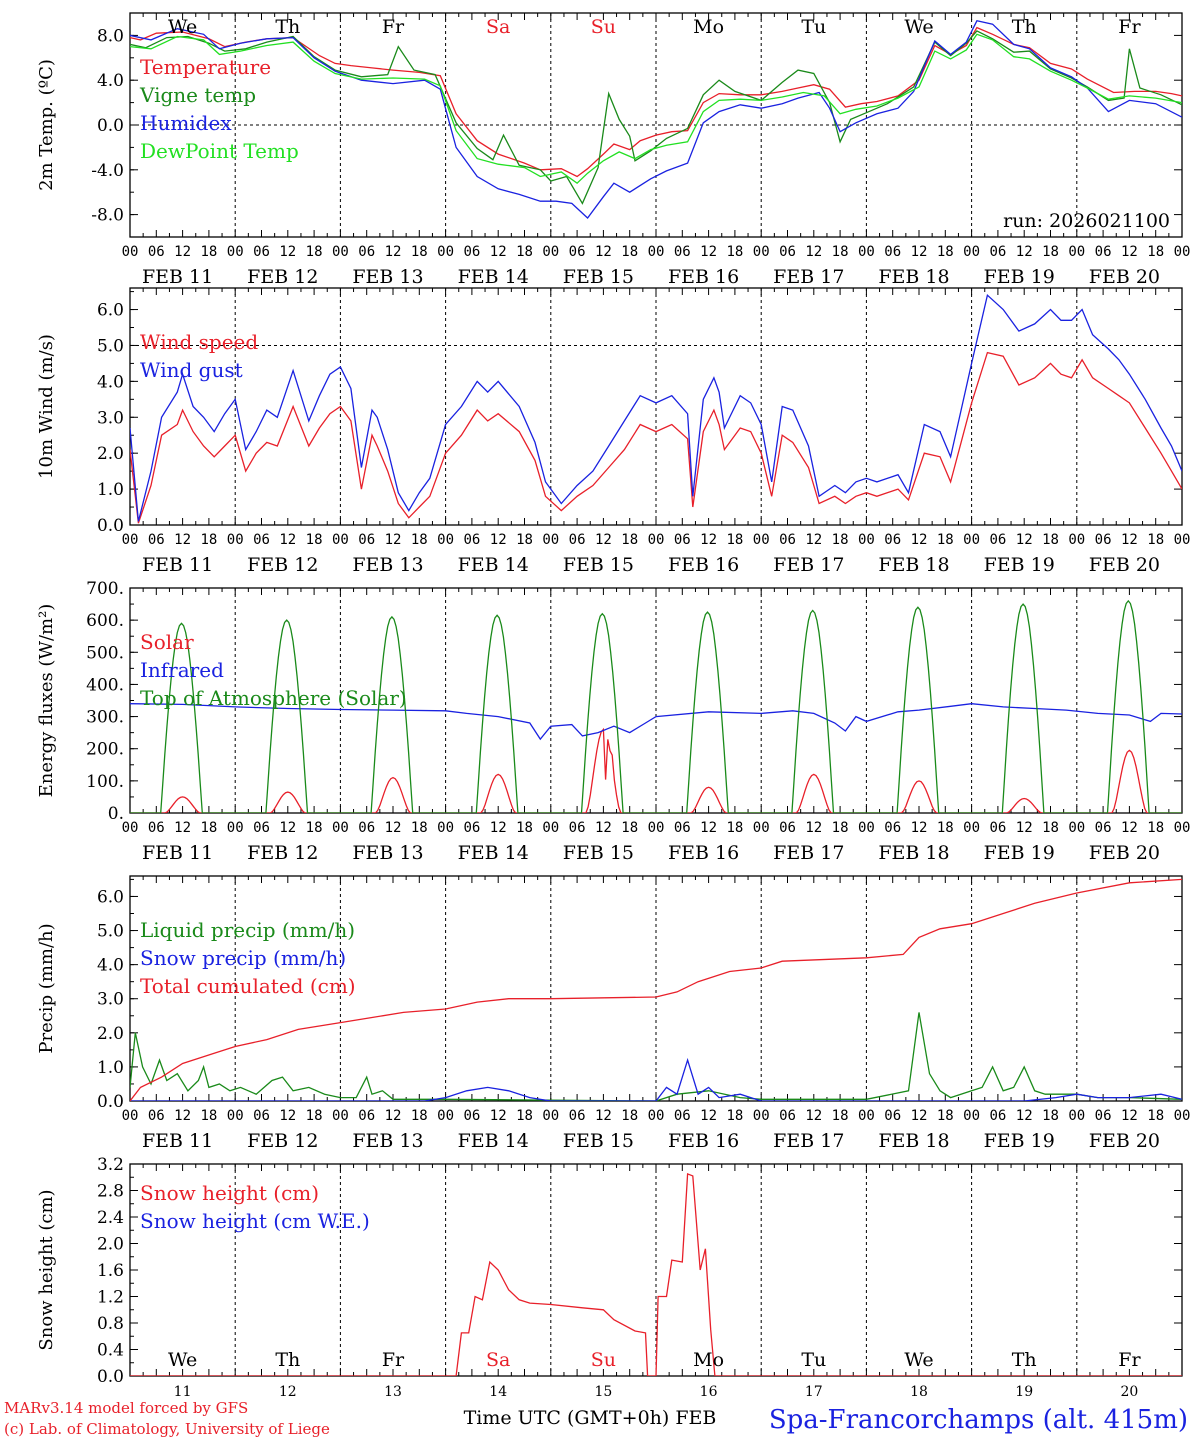 The width and height of the screenshot is (1194, 1440). I want to click on y-tick-label: 0.8, so click(110, 1324).